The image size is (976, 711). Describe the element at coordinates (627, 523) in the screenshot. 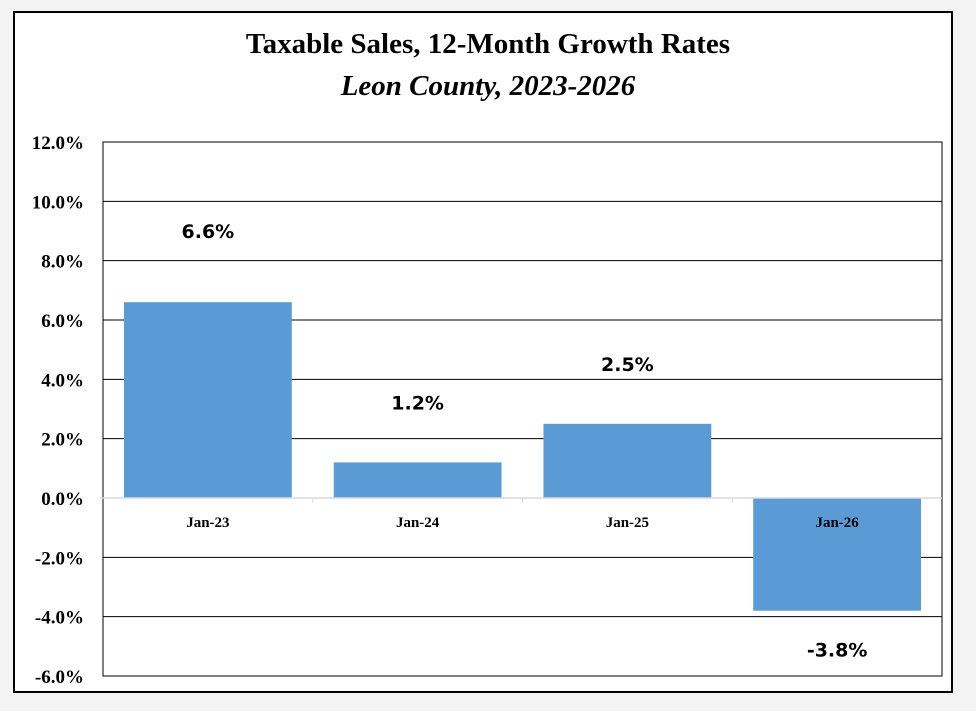

I see `x-tick-label: Jan-25` at that location.